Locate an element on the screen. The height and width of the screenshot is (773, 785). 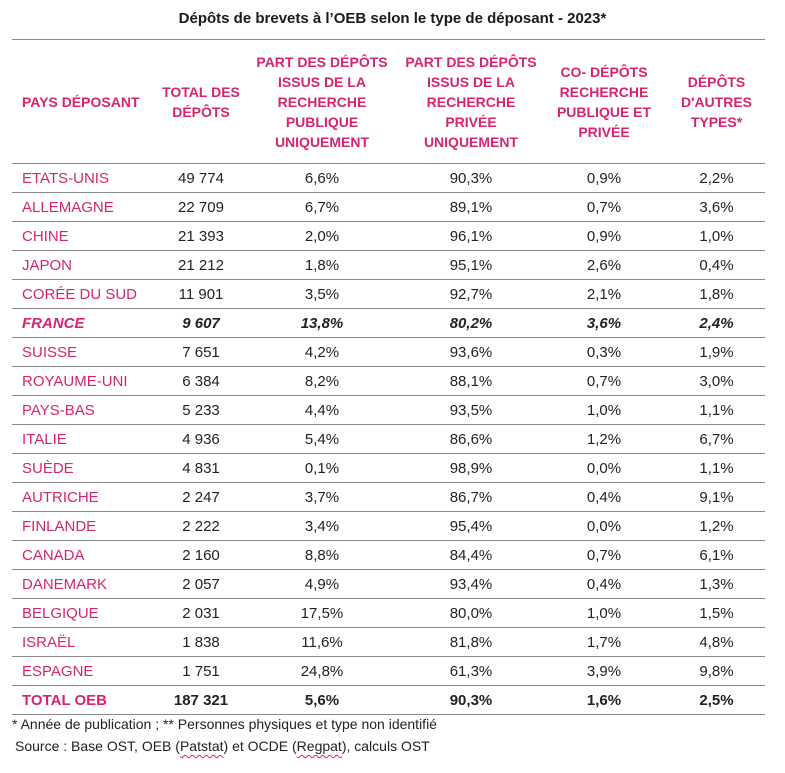
cell-total: 2 160 is located at coordinates (201, 555).